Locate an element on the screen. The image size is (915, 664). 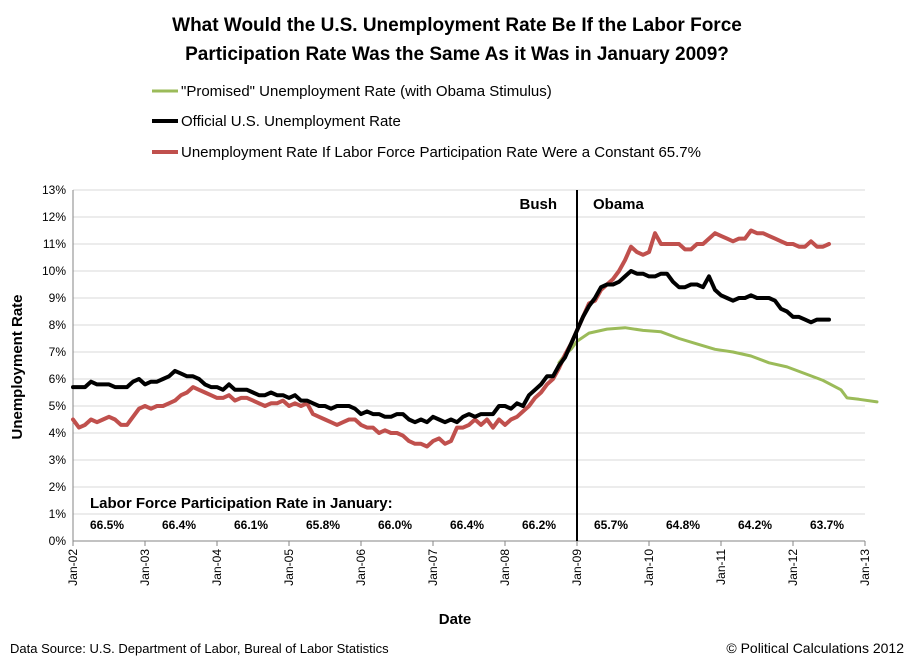
y-tick-label: 1% is located at coordinates (58, 514).